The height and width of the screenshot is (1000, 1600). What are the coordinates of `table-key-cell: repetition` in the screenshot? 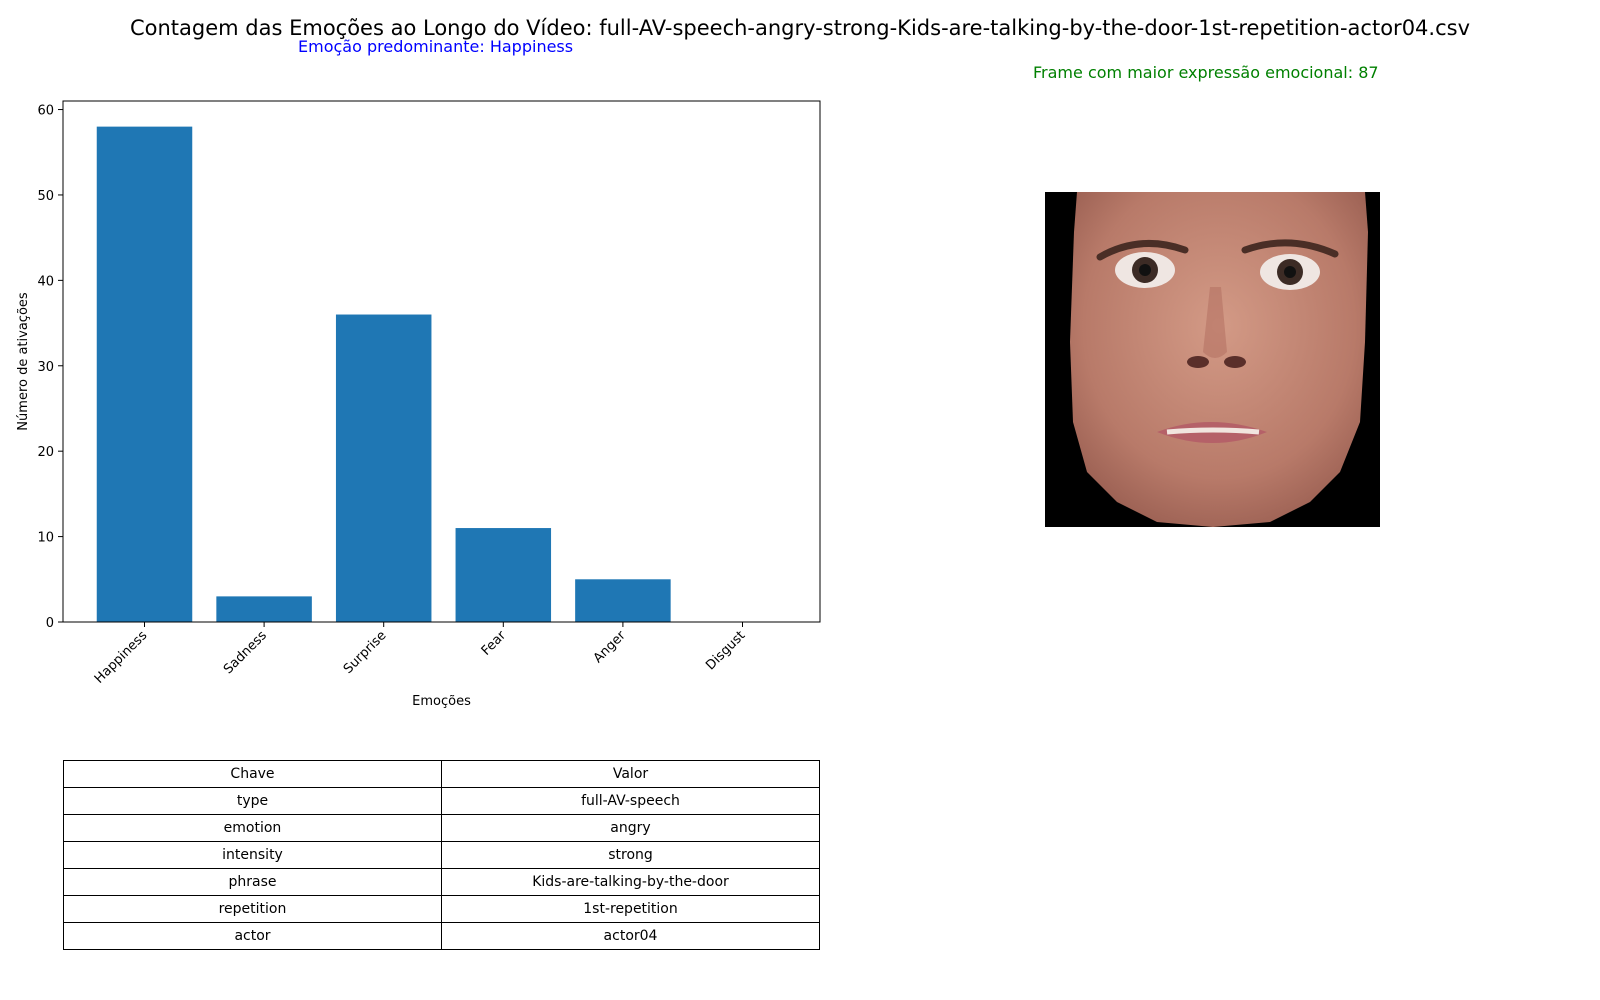 It's located at (252, 909).